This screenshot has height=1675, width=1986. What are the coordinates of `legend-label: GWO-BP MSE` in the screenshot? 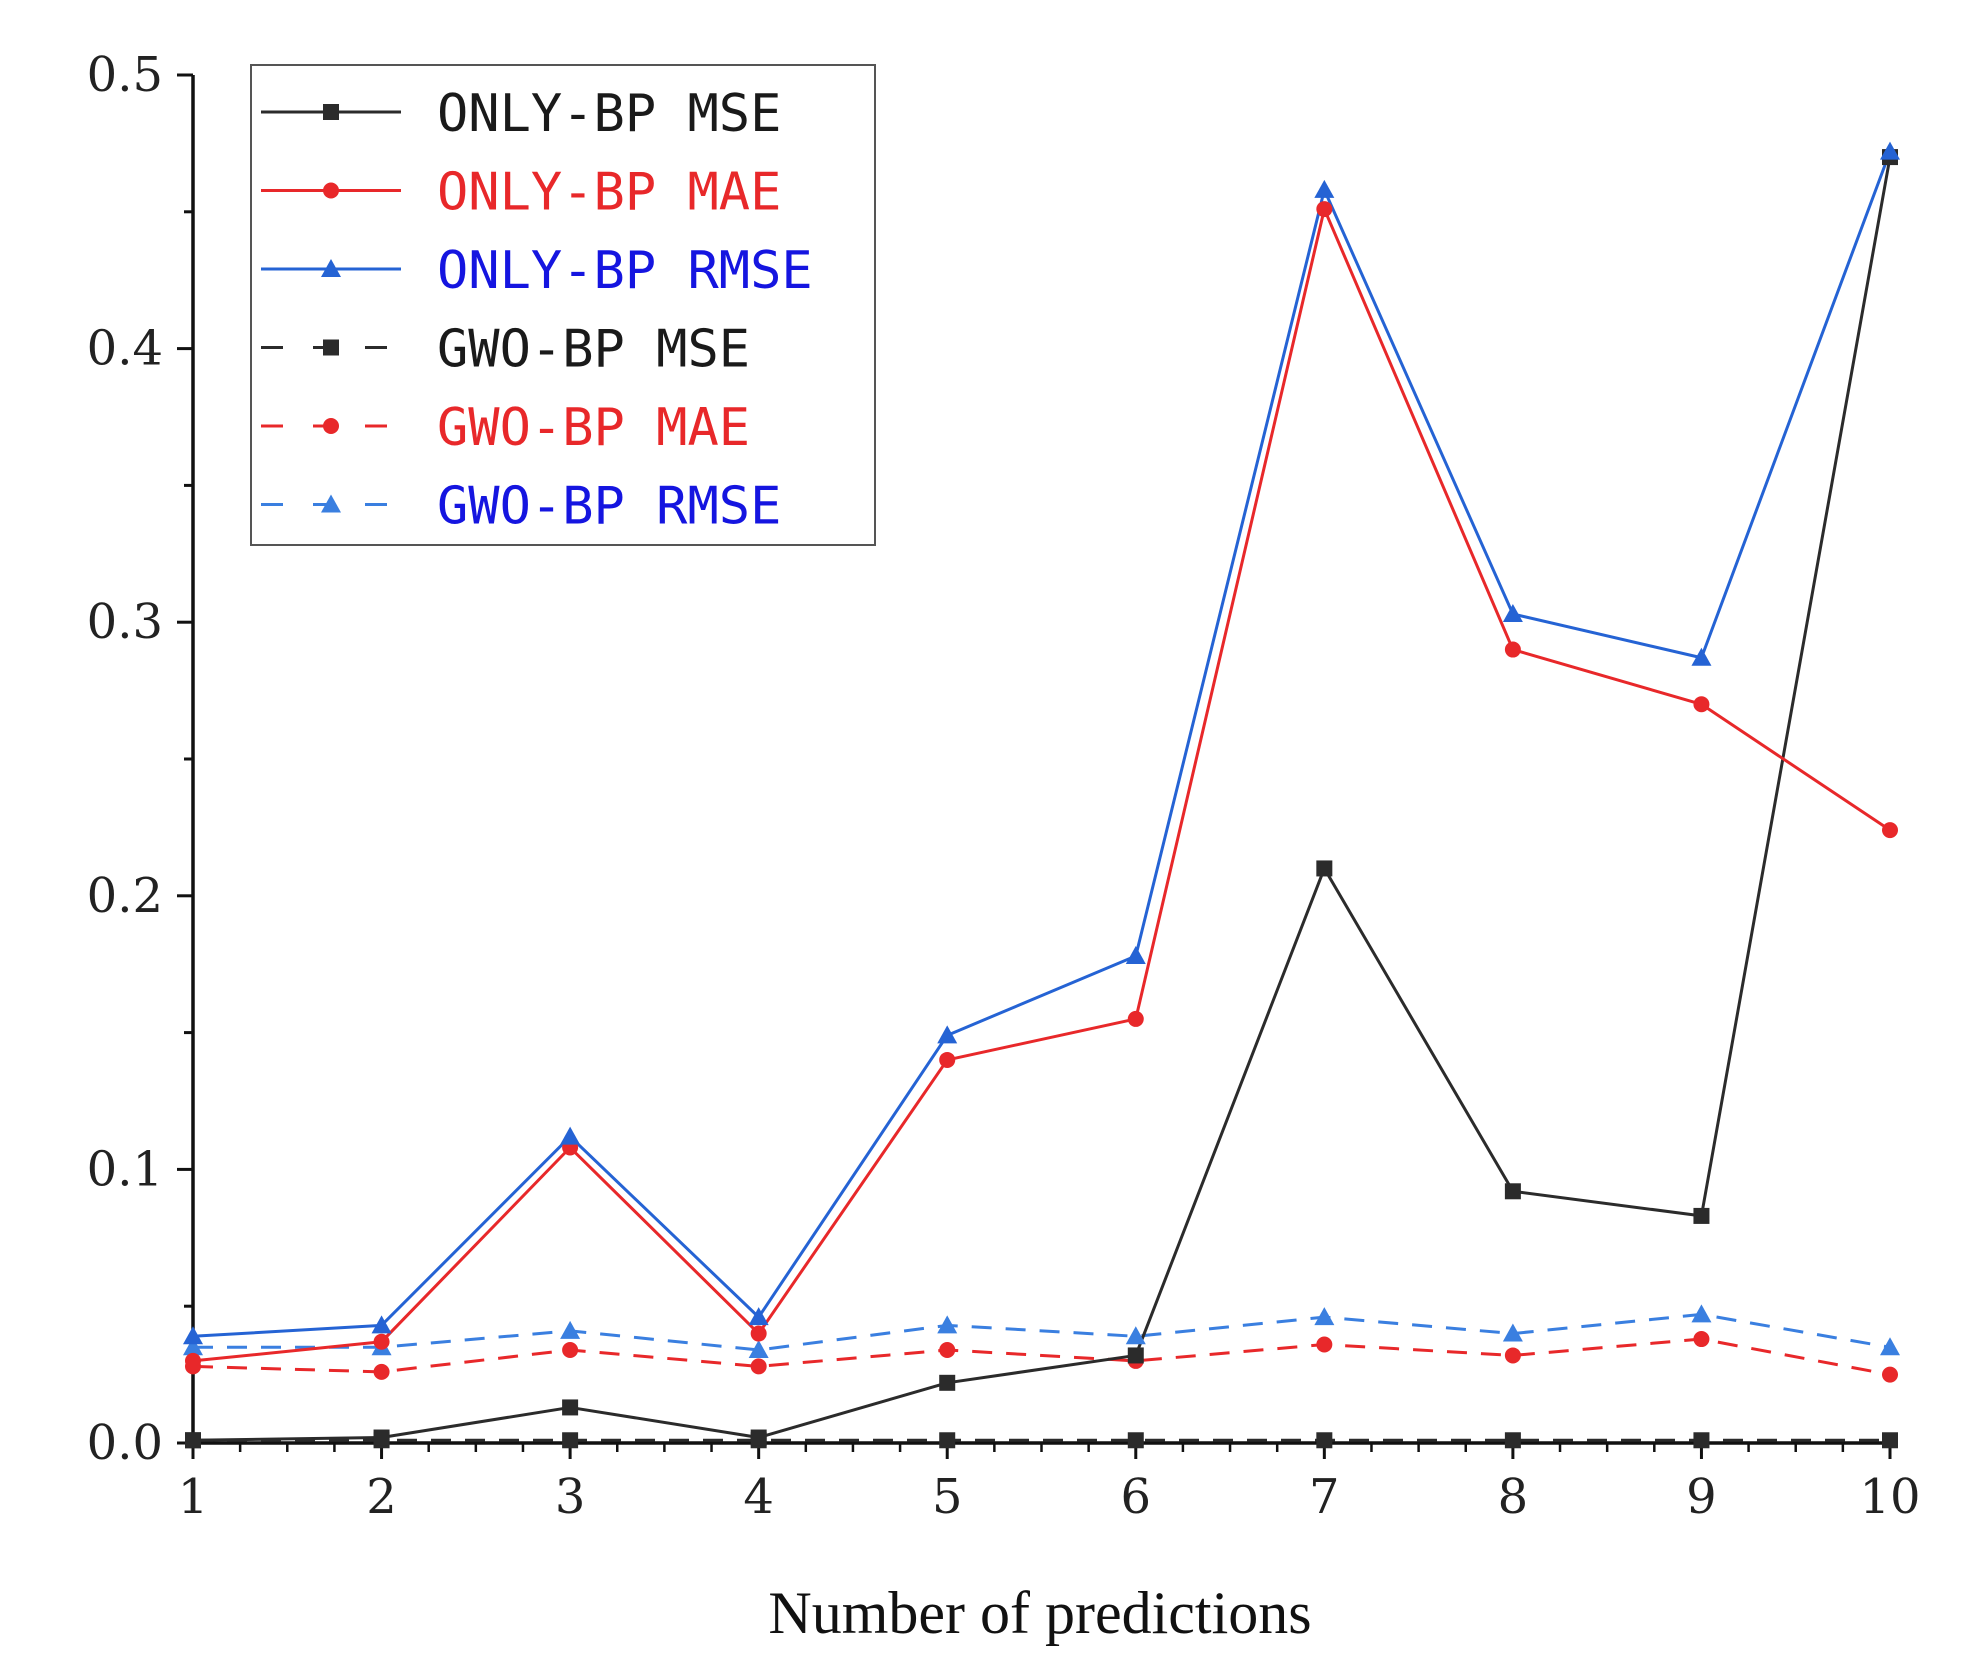 It's located at (593, 350).